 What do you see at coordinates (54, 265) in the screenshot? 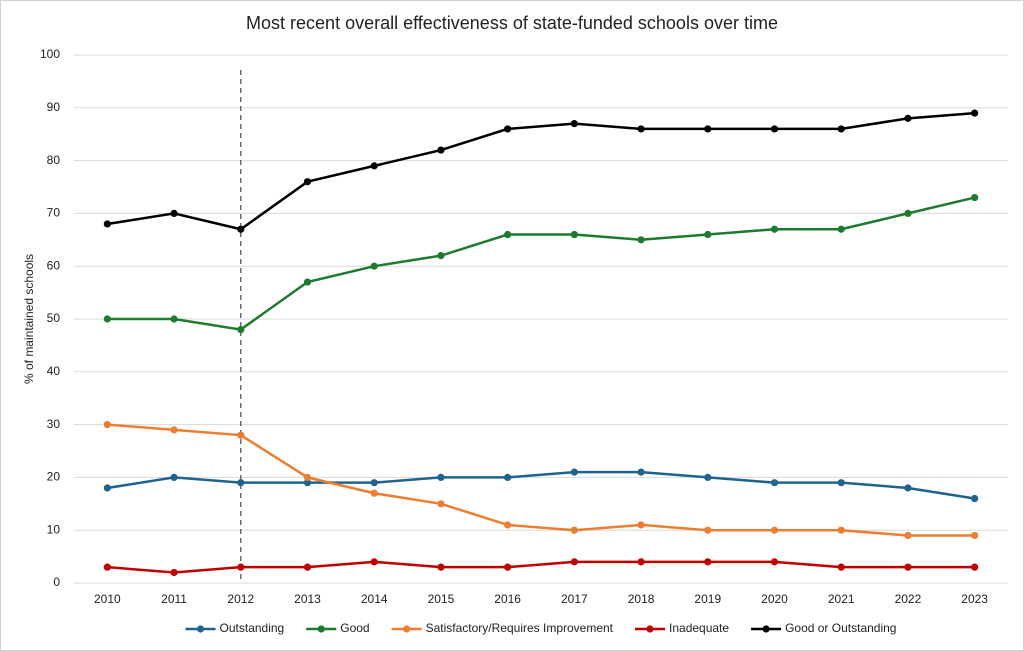
I see `y-tick-label: 60` at bounding box center [54, 265].